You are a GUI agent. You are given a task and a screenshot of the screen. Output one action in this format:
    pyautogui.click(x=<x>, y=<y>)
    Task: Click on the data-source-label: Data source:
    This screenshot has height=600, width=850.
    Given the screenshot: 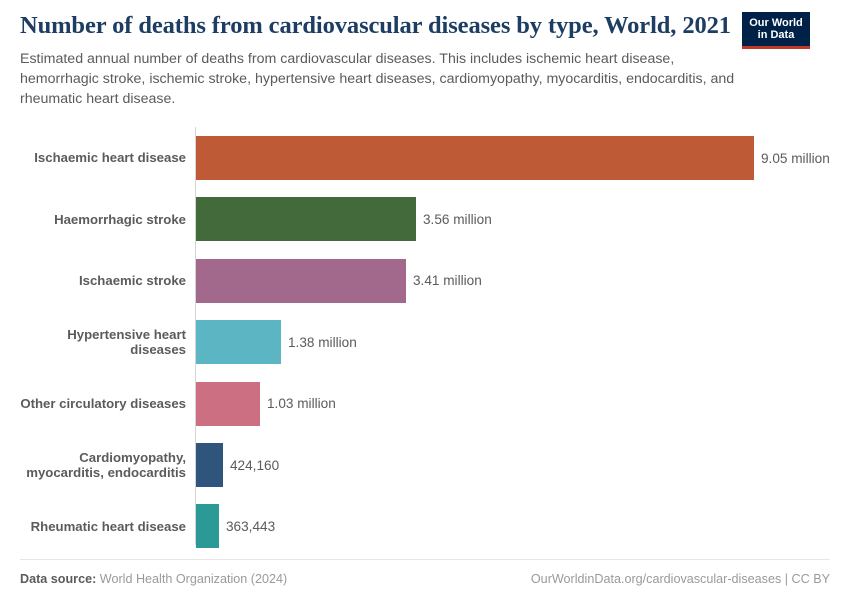 What is the action you would take?
    pyautogui.click(x=58, y=579)
    